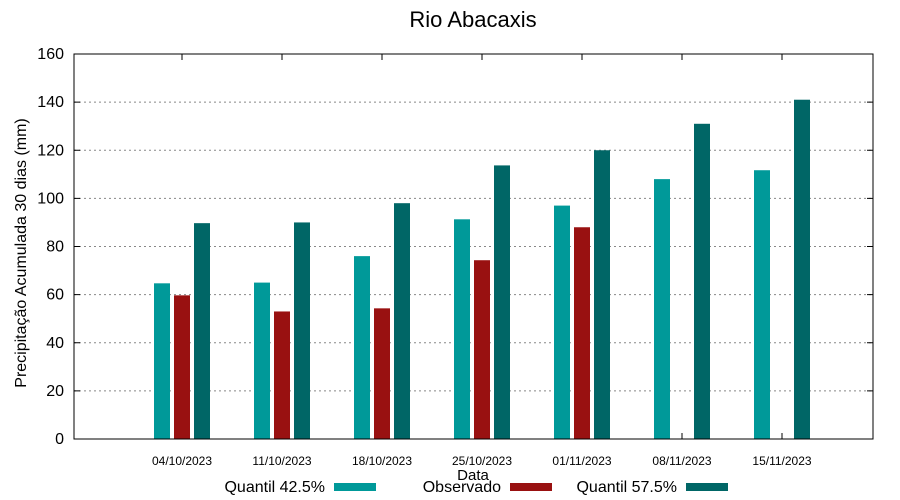 This screenshot has height=500, width=900. Describe the element at coordinates (21, 252) in the screenshot. I see `y-axis-label: Precipitação Acumulada 30 dias (mm)` at that location.